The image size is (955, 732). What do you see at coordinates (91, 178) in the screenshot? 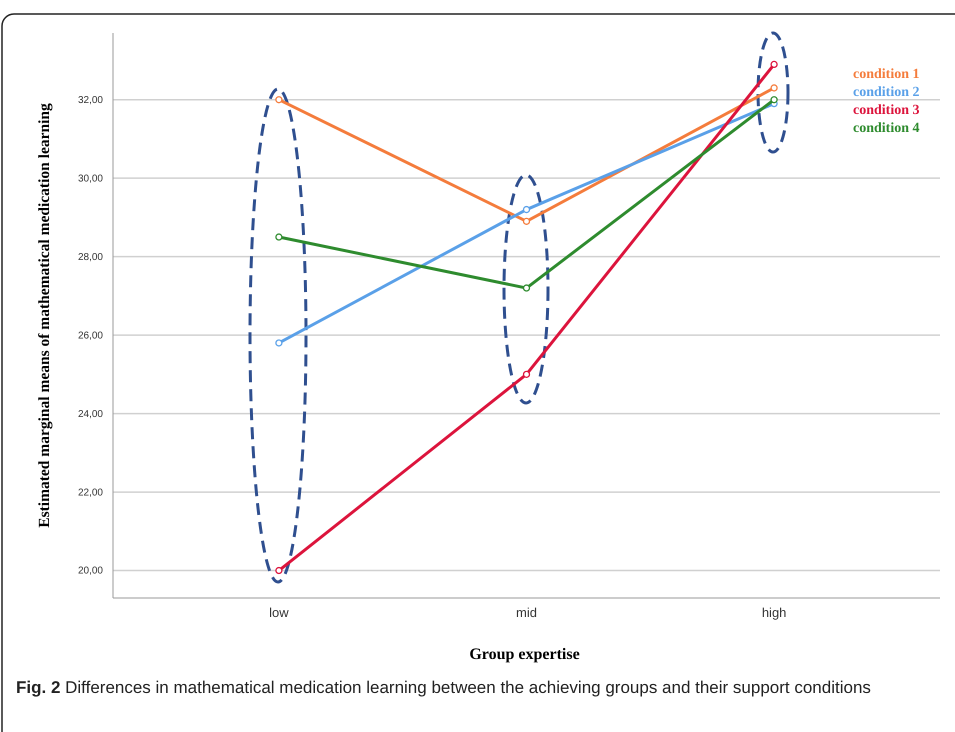
I see `y-tick-label: 30,00` at bounding box center [91, 178].